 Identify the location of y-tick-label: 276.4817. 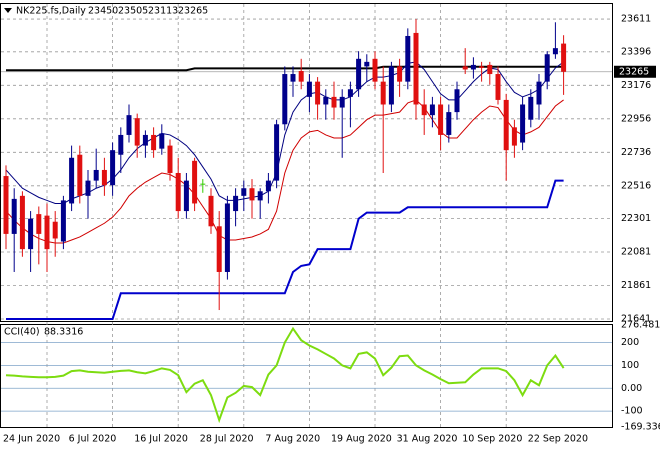
(640, 325).